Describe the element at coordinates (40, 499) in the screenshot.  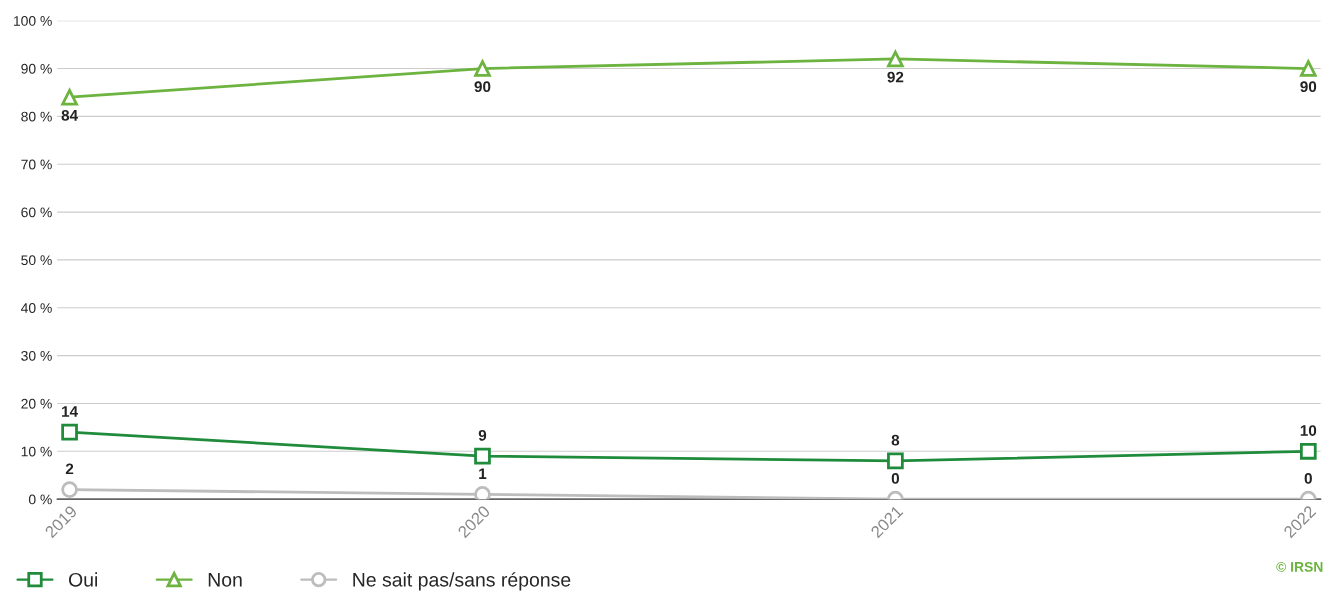
I see `y-tick-label: 0 %` at that location.